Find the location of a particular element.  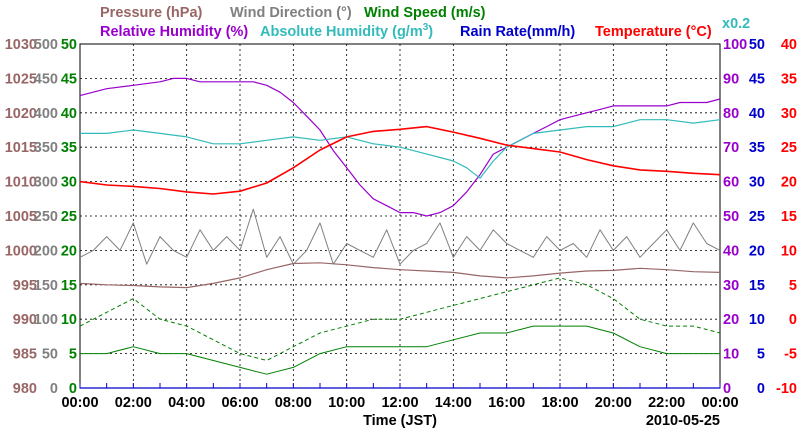

wind-speed-tick: 45 is located at coordinates (69, 79).